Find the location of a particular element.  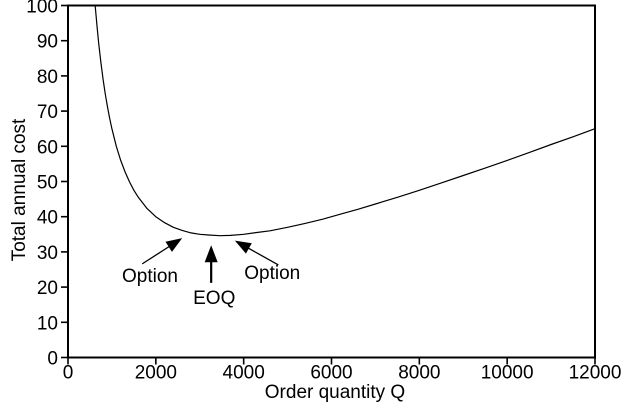

y-axis-tick-label: 30 is located at coordinates (47, 253).